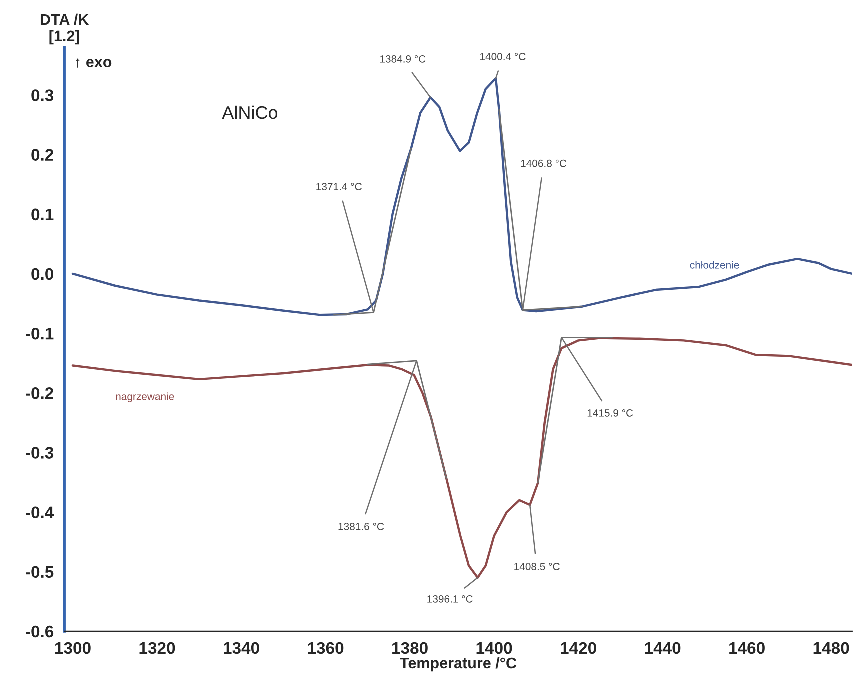 The height and width of the screenshot is (679, 861). Describe the element at coordinates (403, 59) in the screenshot. I see `annotation: 1384.9 °C` at that location.